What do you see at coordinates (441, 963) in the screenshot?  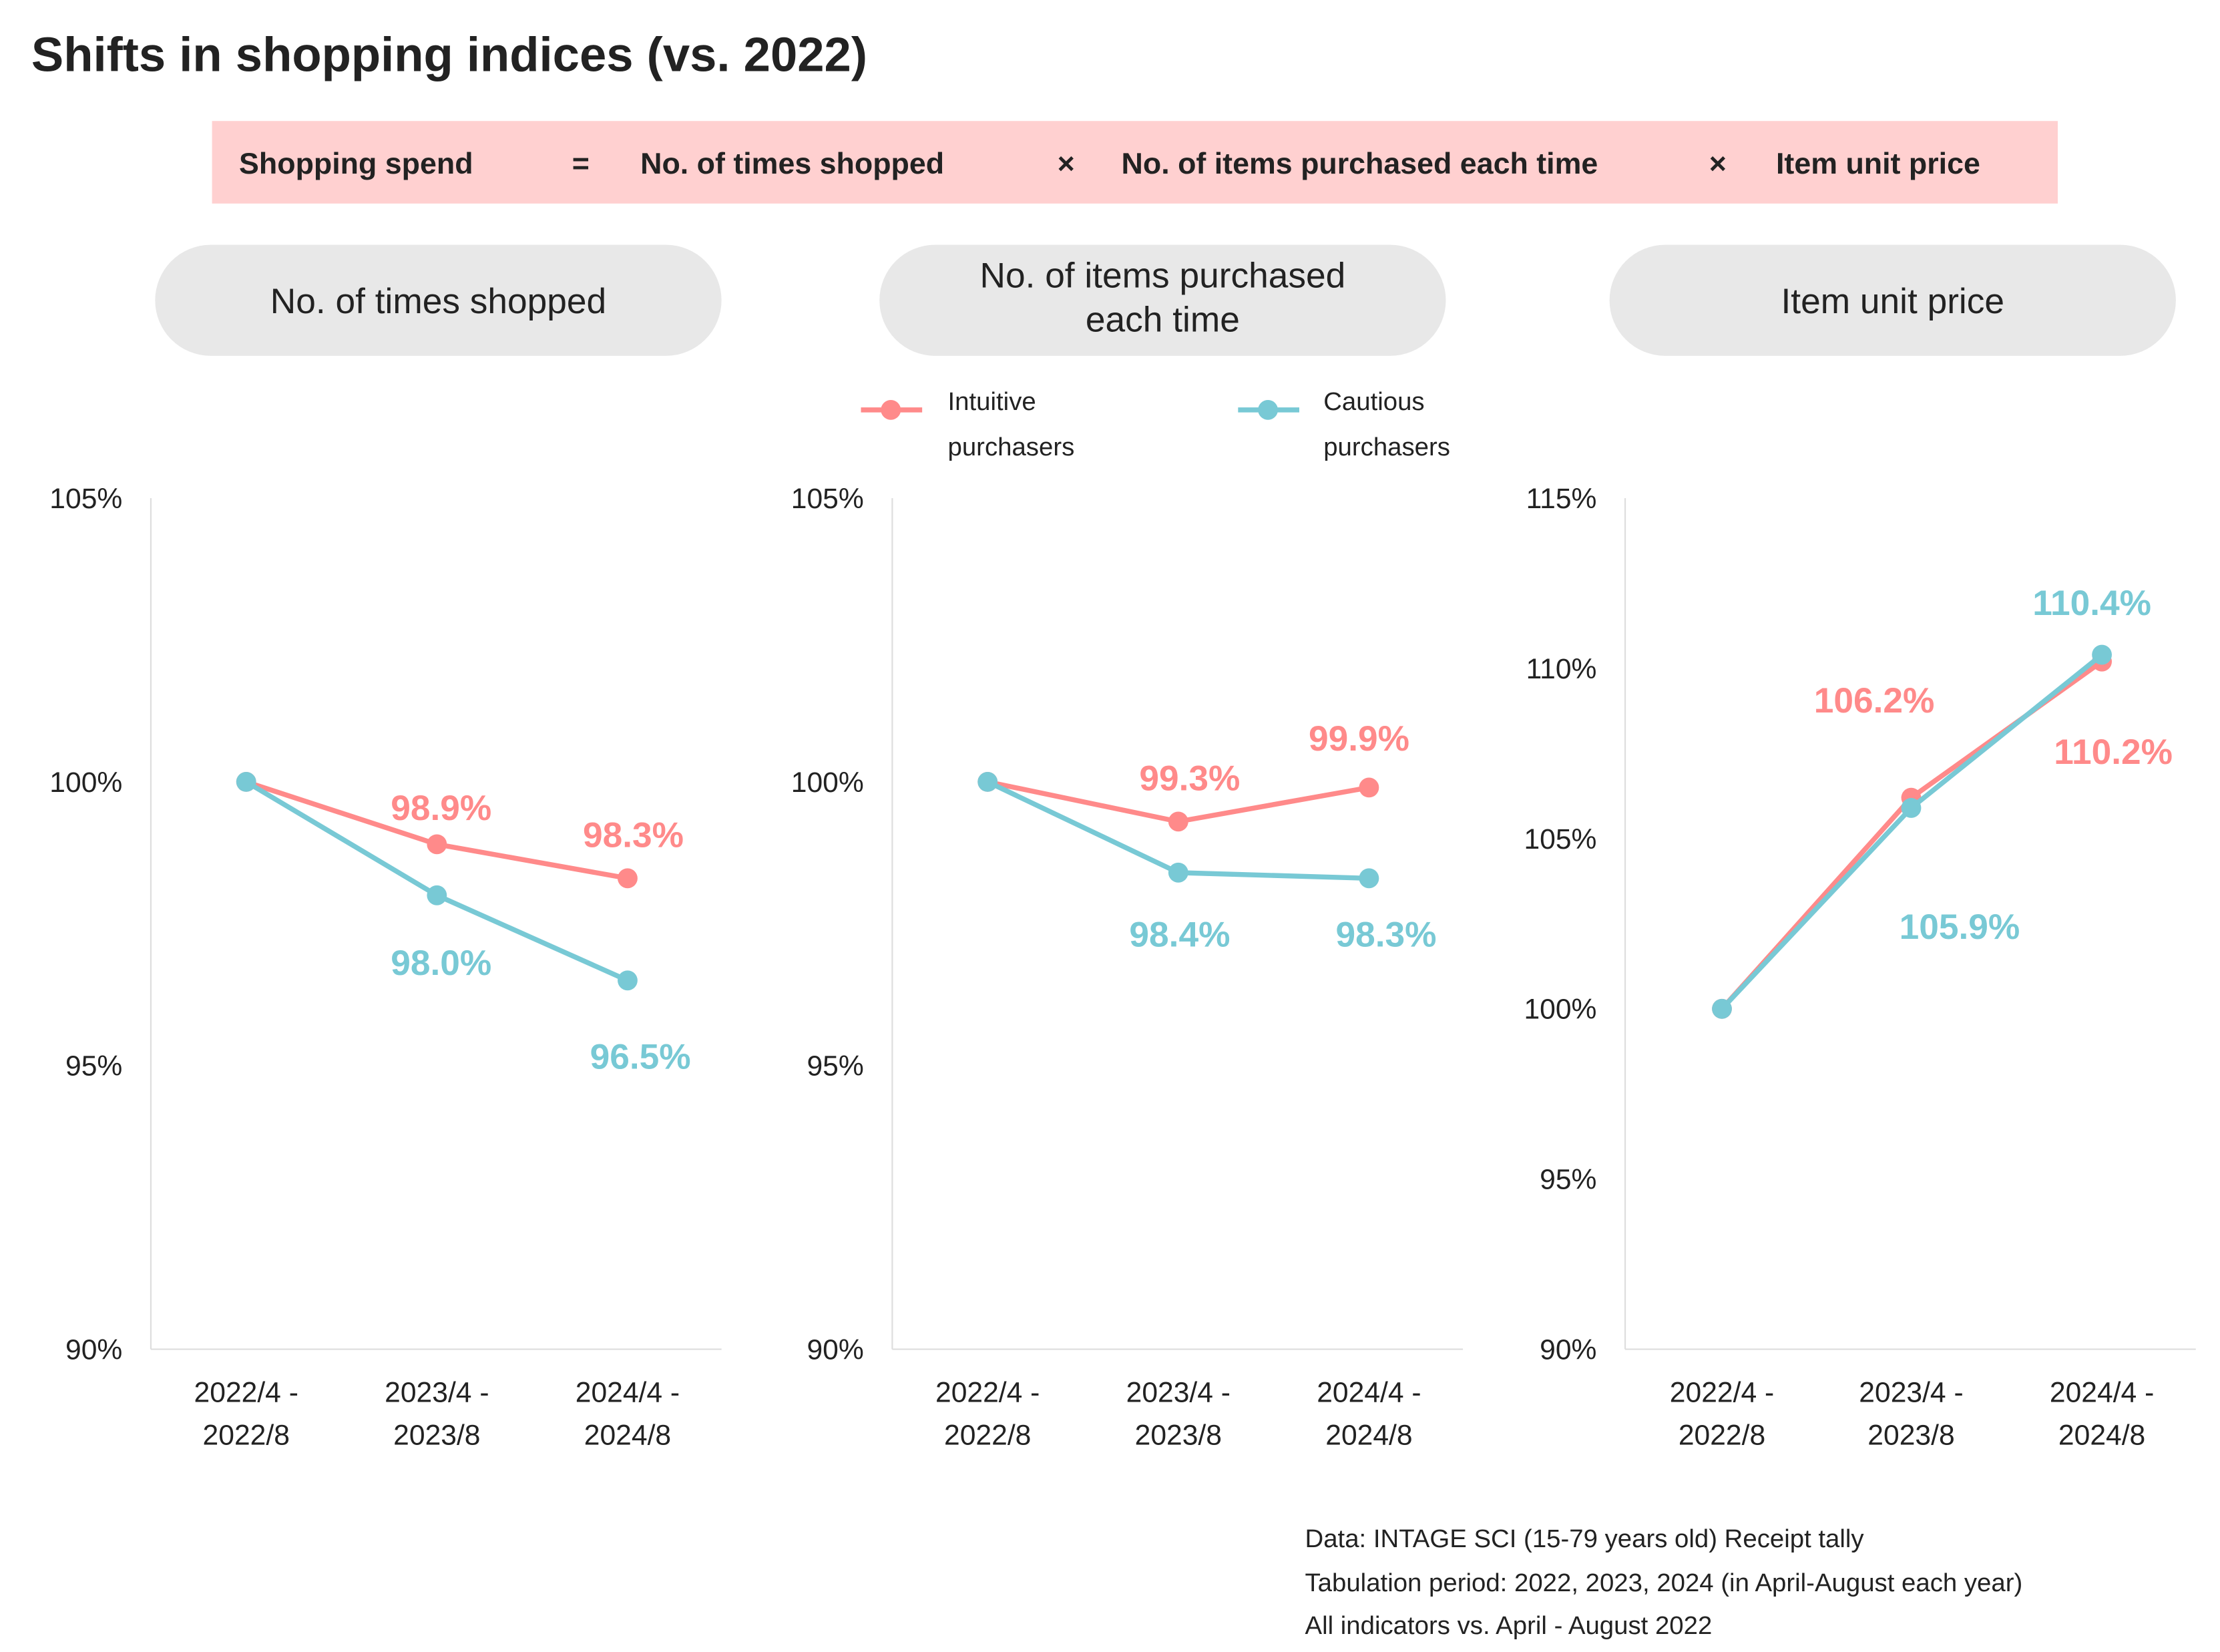 I see `data-label: 98.0%` at bounding box center [441, 963].